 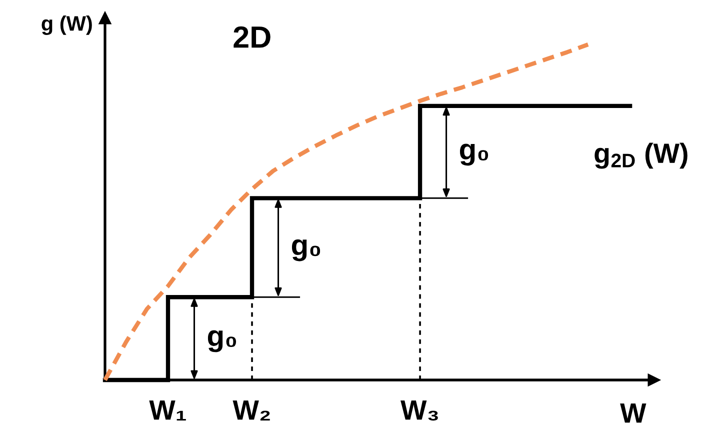 What do you see at coordinates (251, 410) in the screenshot?
I see `x-tick-label: W₂` at bounding box center [251, 410].